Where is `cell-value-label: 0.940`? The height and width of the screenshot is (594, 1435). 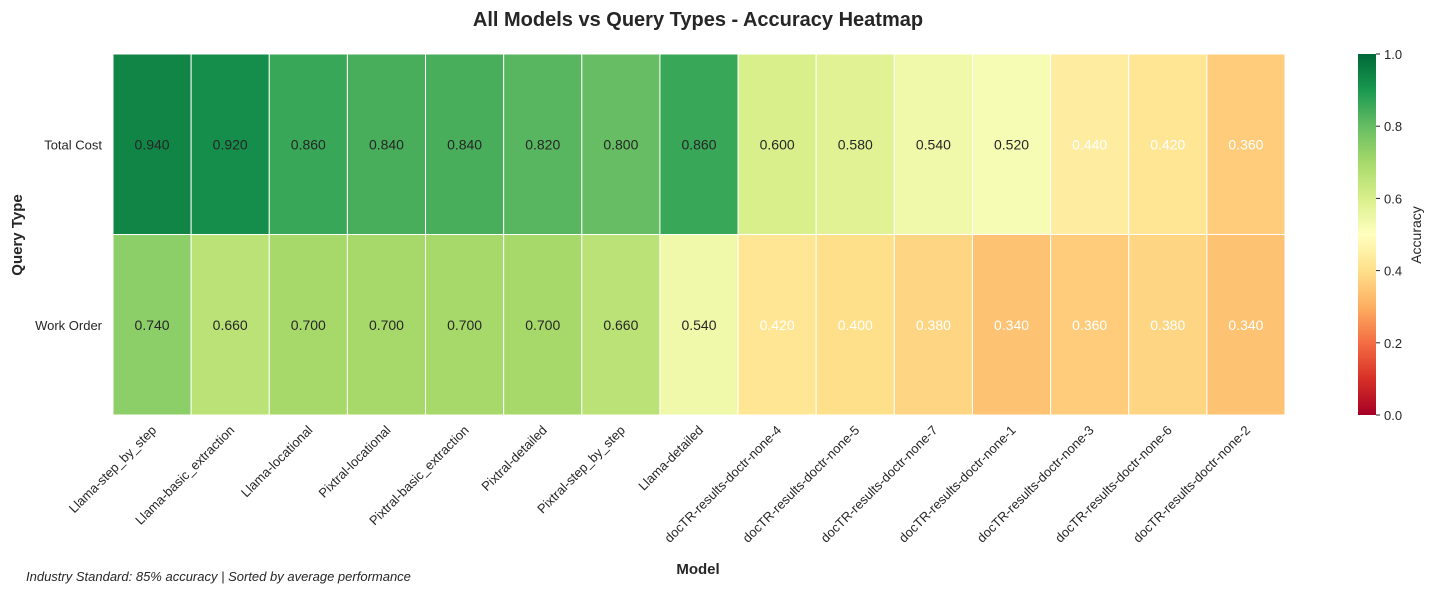 cell-value-label: 0.940 is located at coordinates (152, 144).